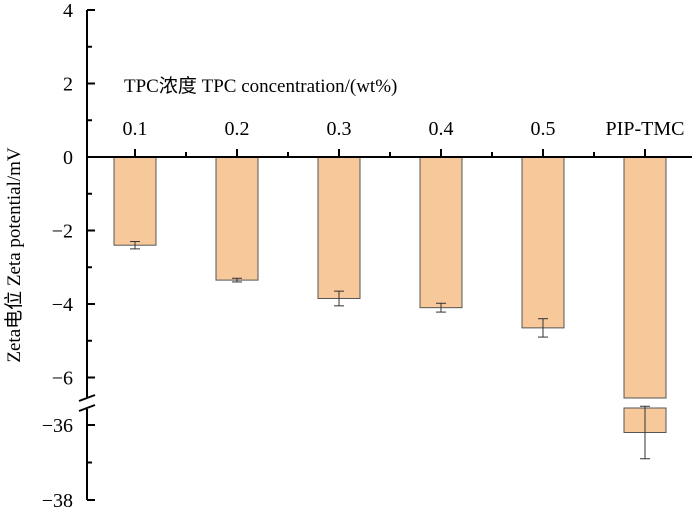 This screenshot has width=700, height=512. I want to click on y-tick-label: 0, so click(68, 158).